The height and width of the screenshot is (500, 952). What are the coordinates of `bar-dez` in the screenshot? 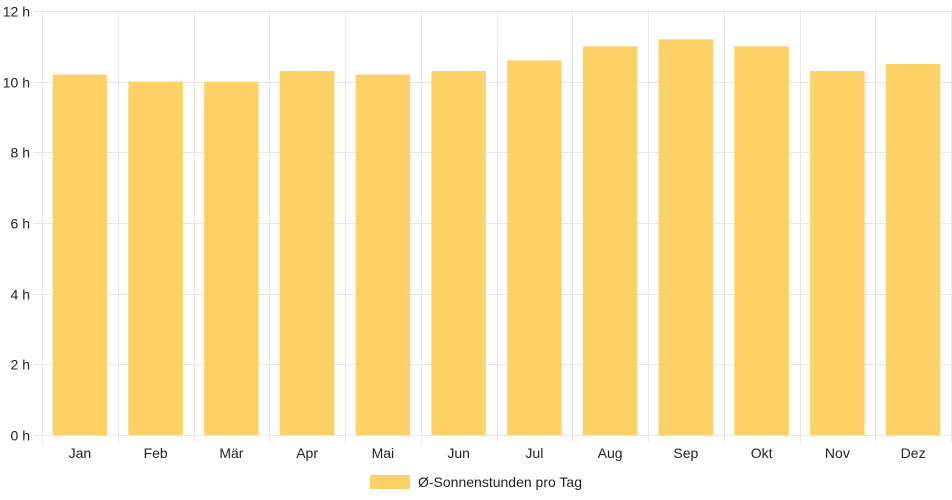 It's located at (913, 249).